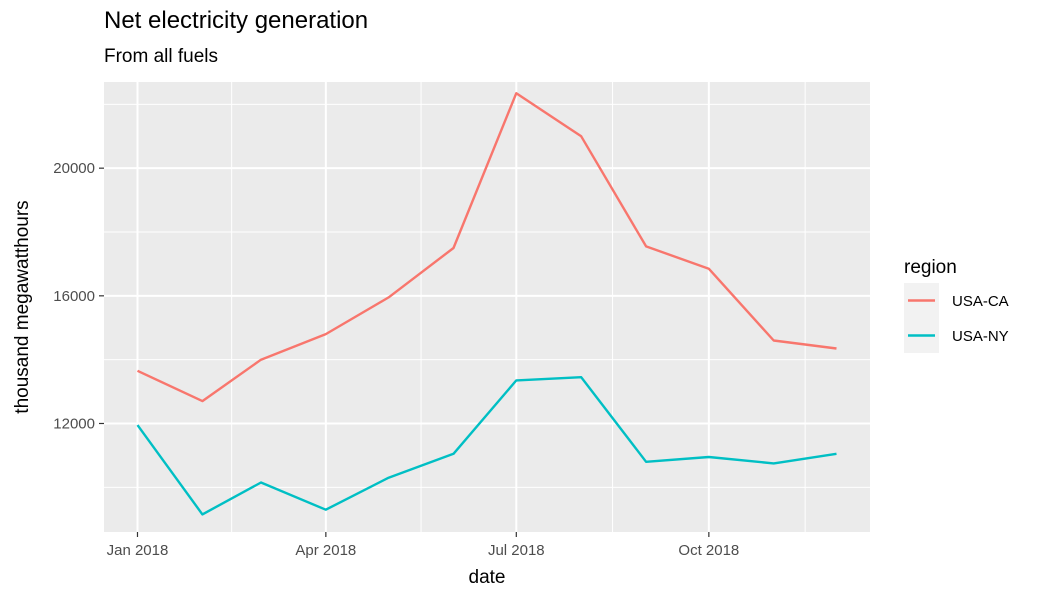 Image resolution: width=1050 pixels, height=600 pixels. Describe the element at coordinates (516, 550) in the screenshot. I see `x-tick-label: Jul 2018` at that location.